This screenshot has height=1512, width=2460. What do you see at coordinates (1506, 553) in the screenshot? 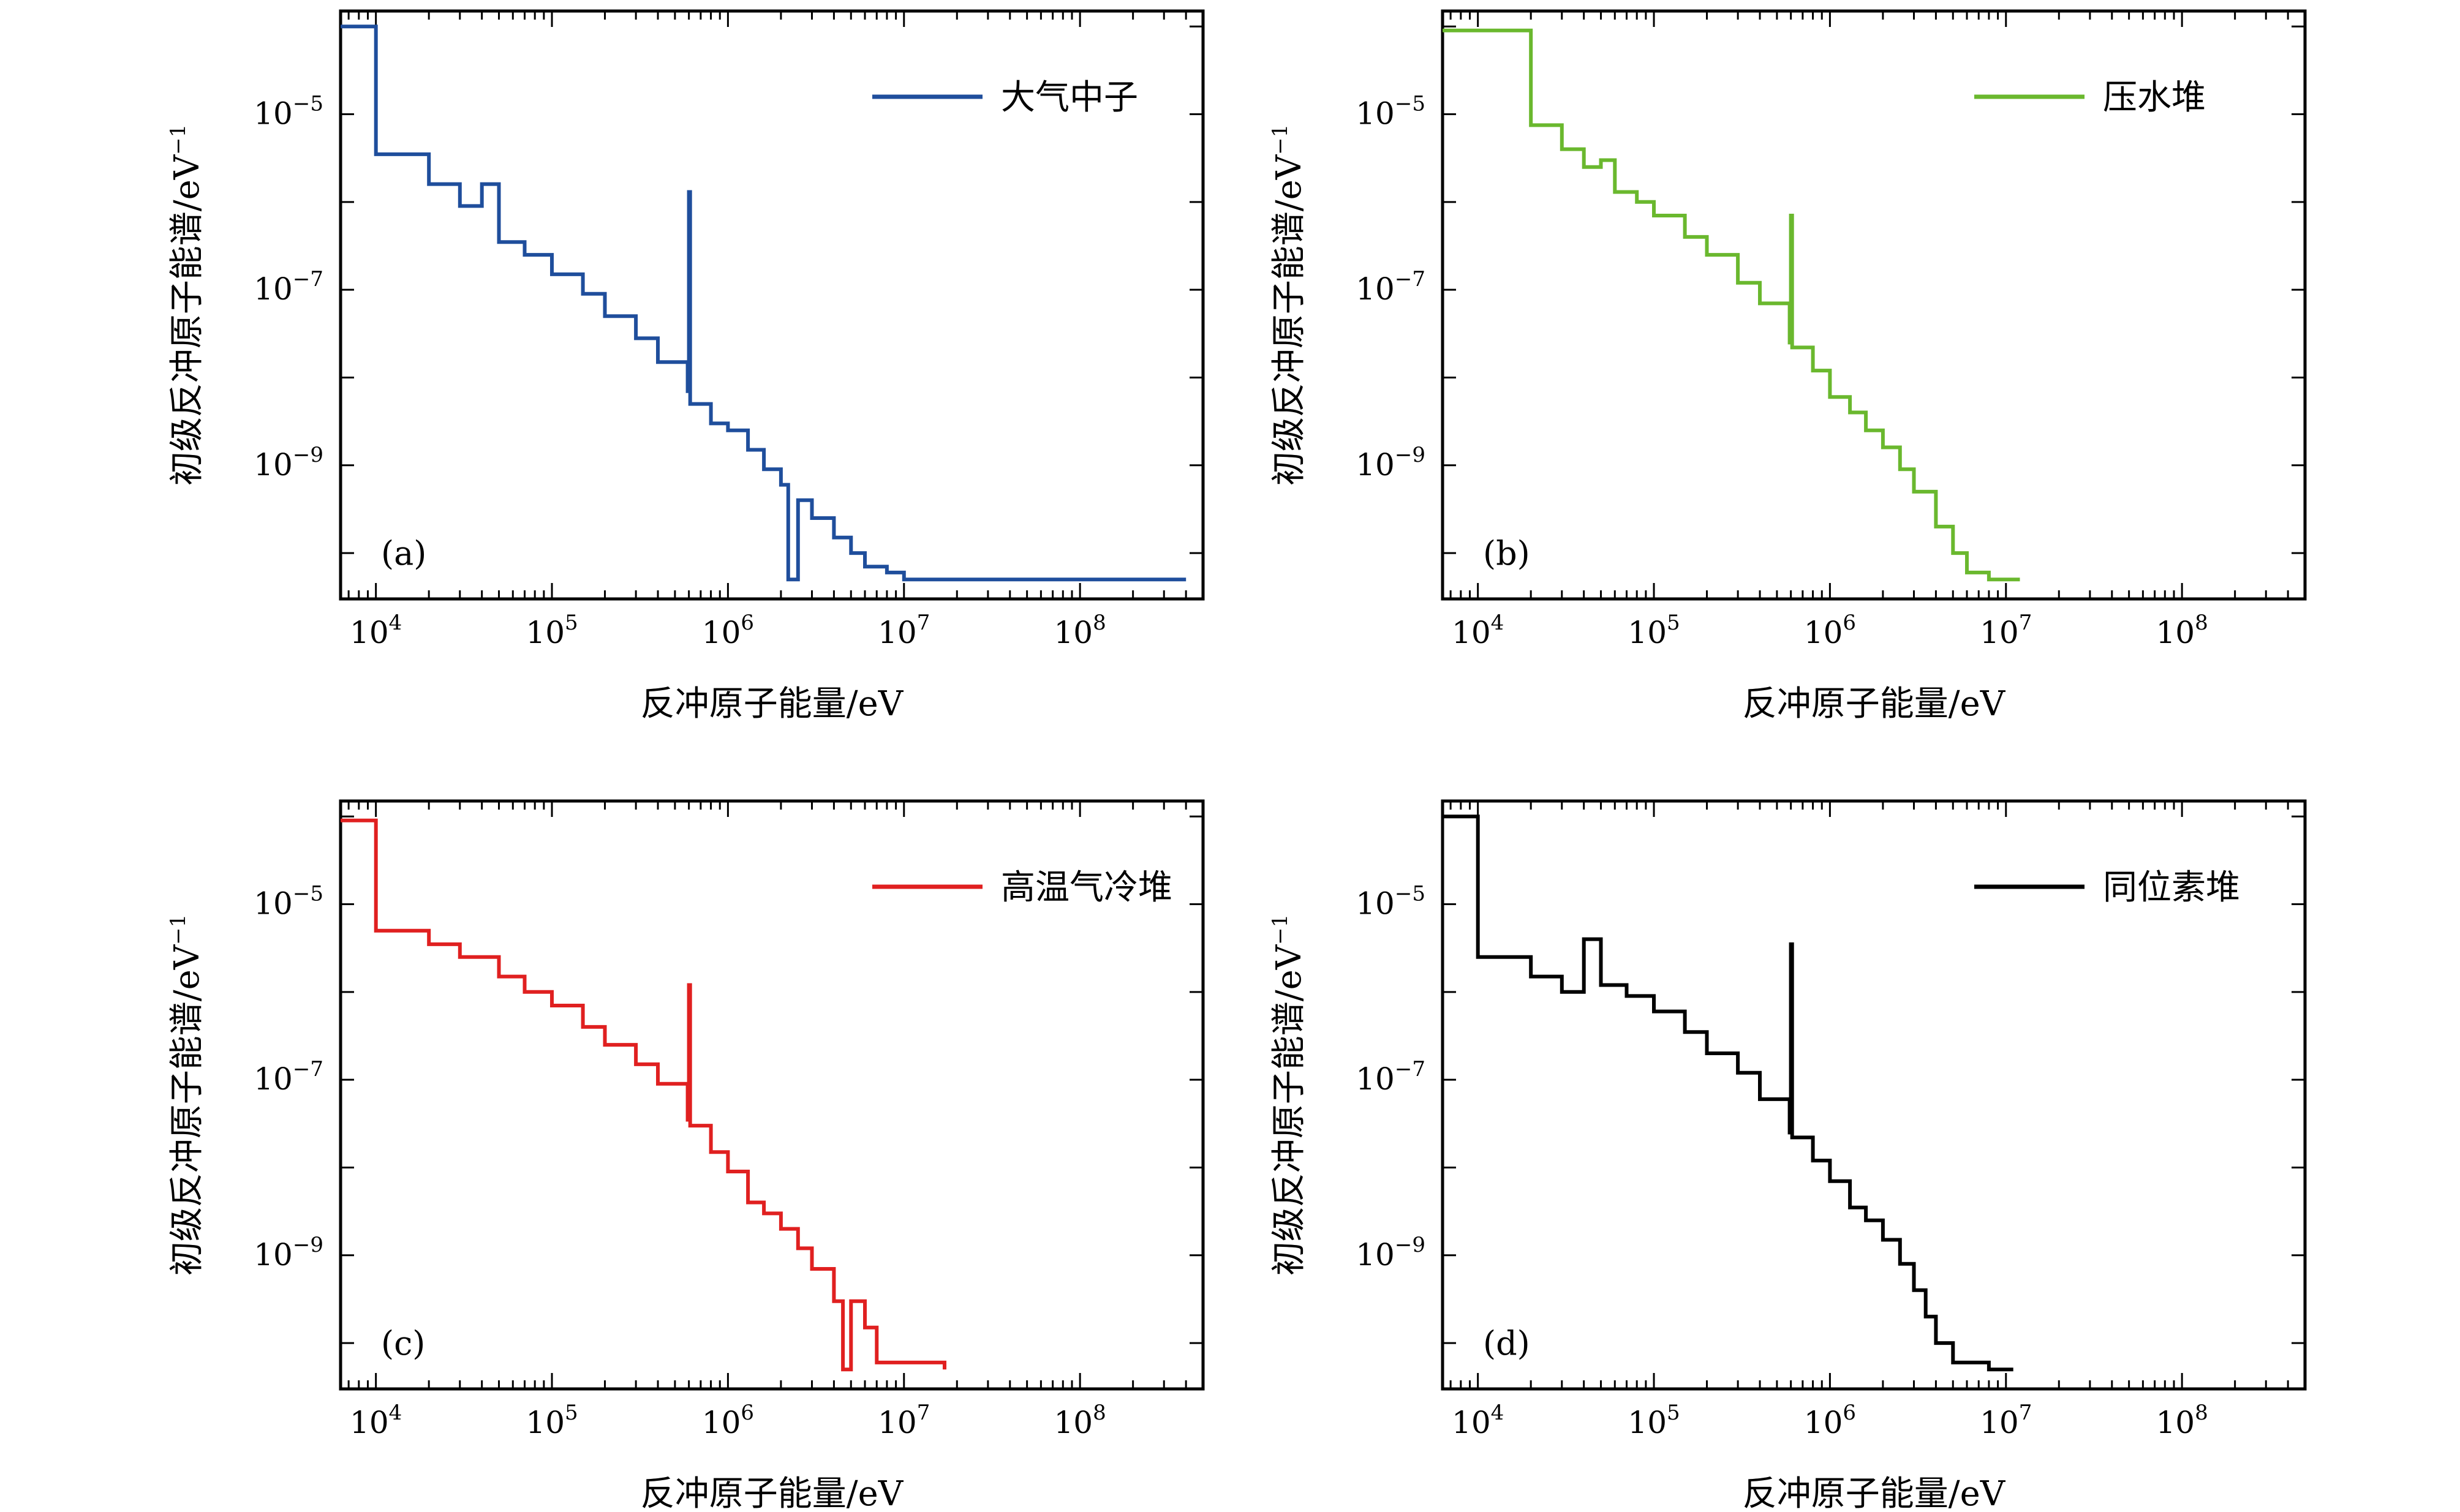
I see `panel-label: (b)` at bounding box center [1506, 553].